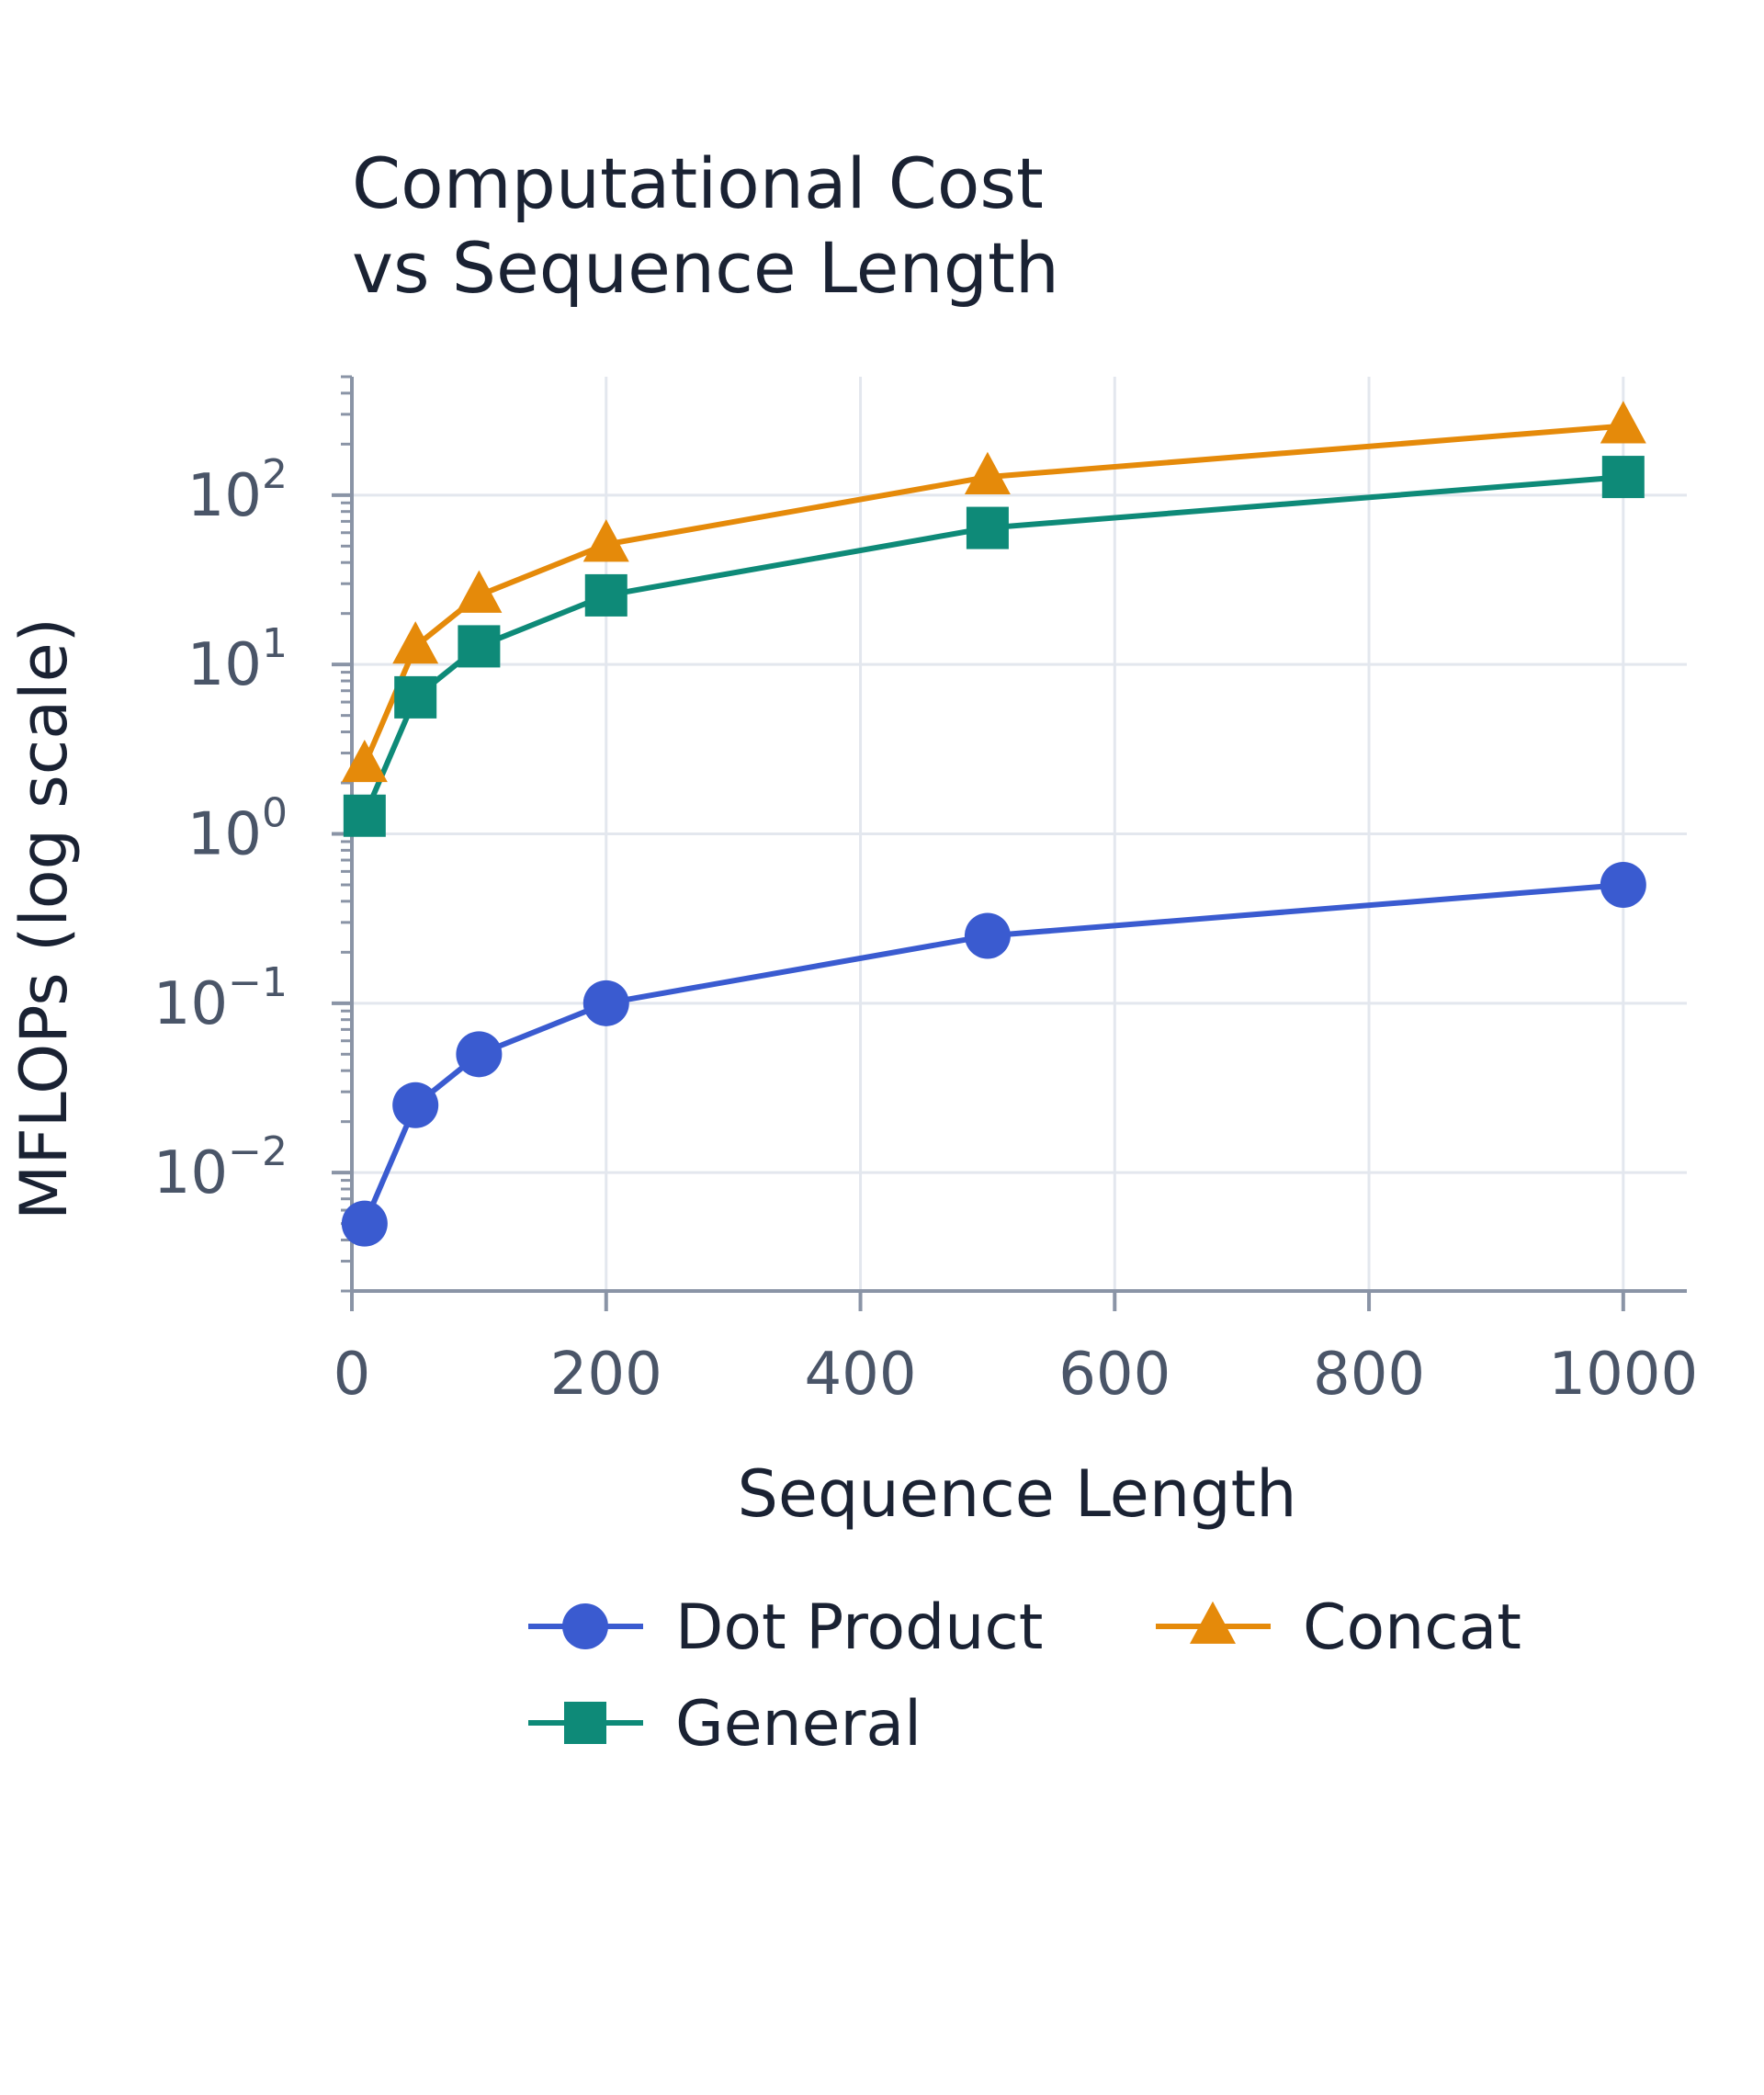 The width and height of the screenshot is (1764, 2095). Describe the element at coordinates (275, 474) in the screenshot. I see `y-tick-label-exponent: 2` at that location.